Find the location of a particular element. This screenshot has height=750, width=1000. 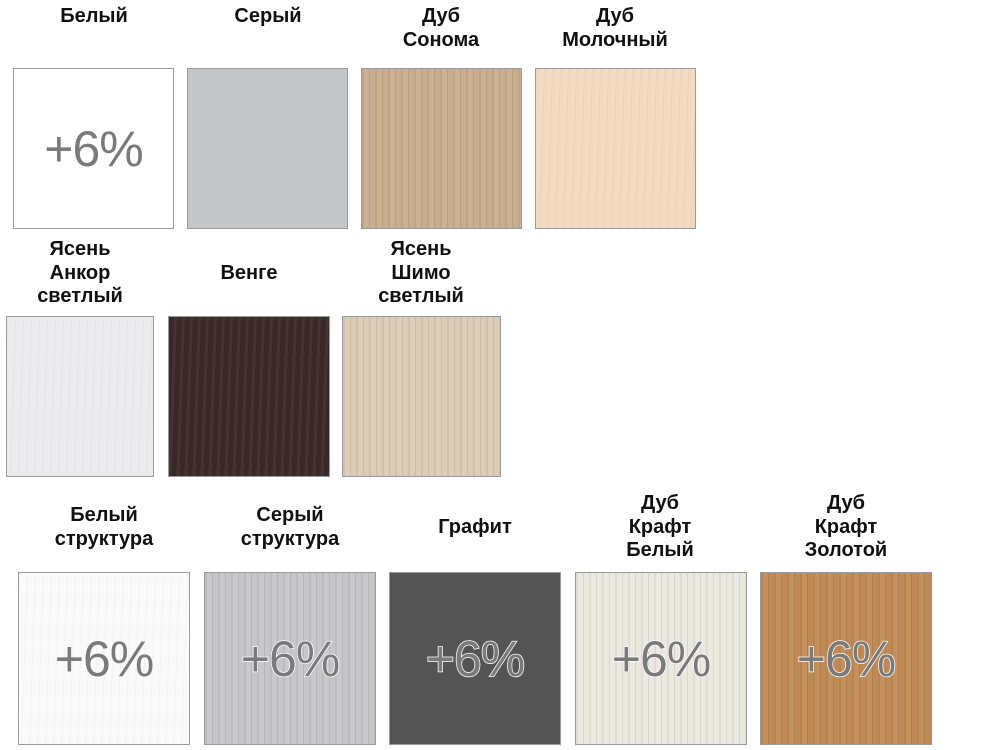

swatch-label: Белый is located at coordinates (94, 16).